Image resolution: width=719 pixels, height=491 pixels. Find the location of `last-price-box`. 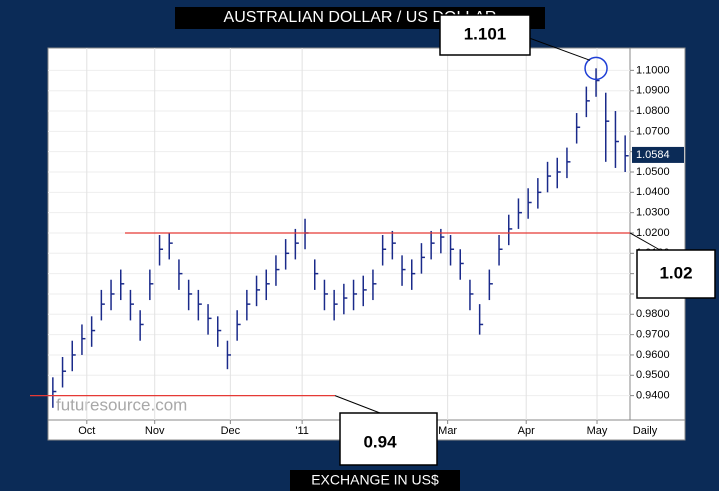

last-price-box is located at coordinates (658, 154).